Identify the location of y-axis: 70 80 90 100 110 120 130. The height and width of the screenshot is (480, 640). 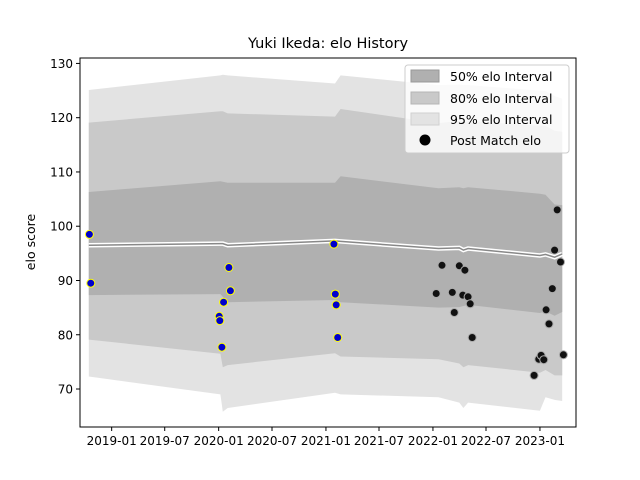
(65, 227).